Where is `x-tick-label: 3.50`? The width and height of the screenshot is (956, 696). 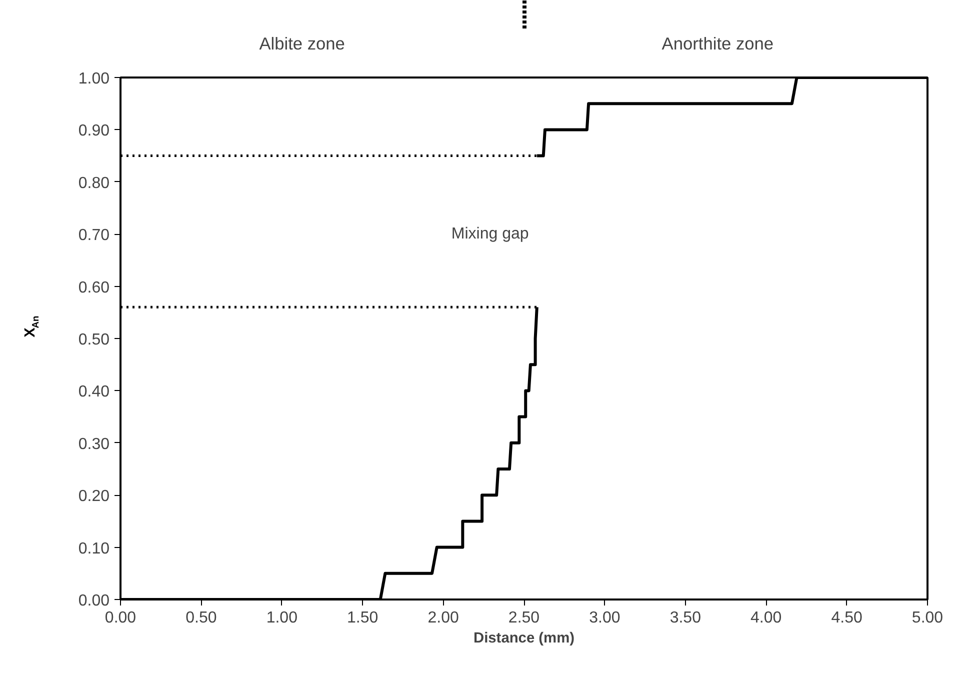
x-tick-label: 3.50 is located at coordinates (686, 618).